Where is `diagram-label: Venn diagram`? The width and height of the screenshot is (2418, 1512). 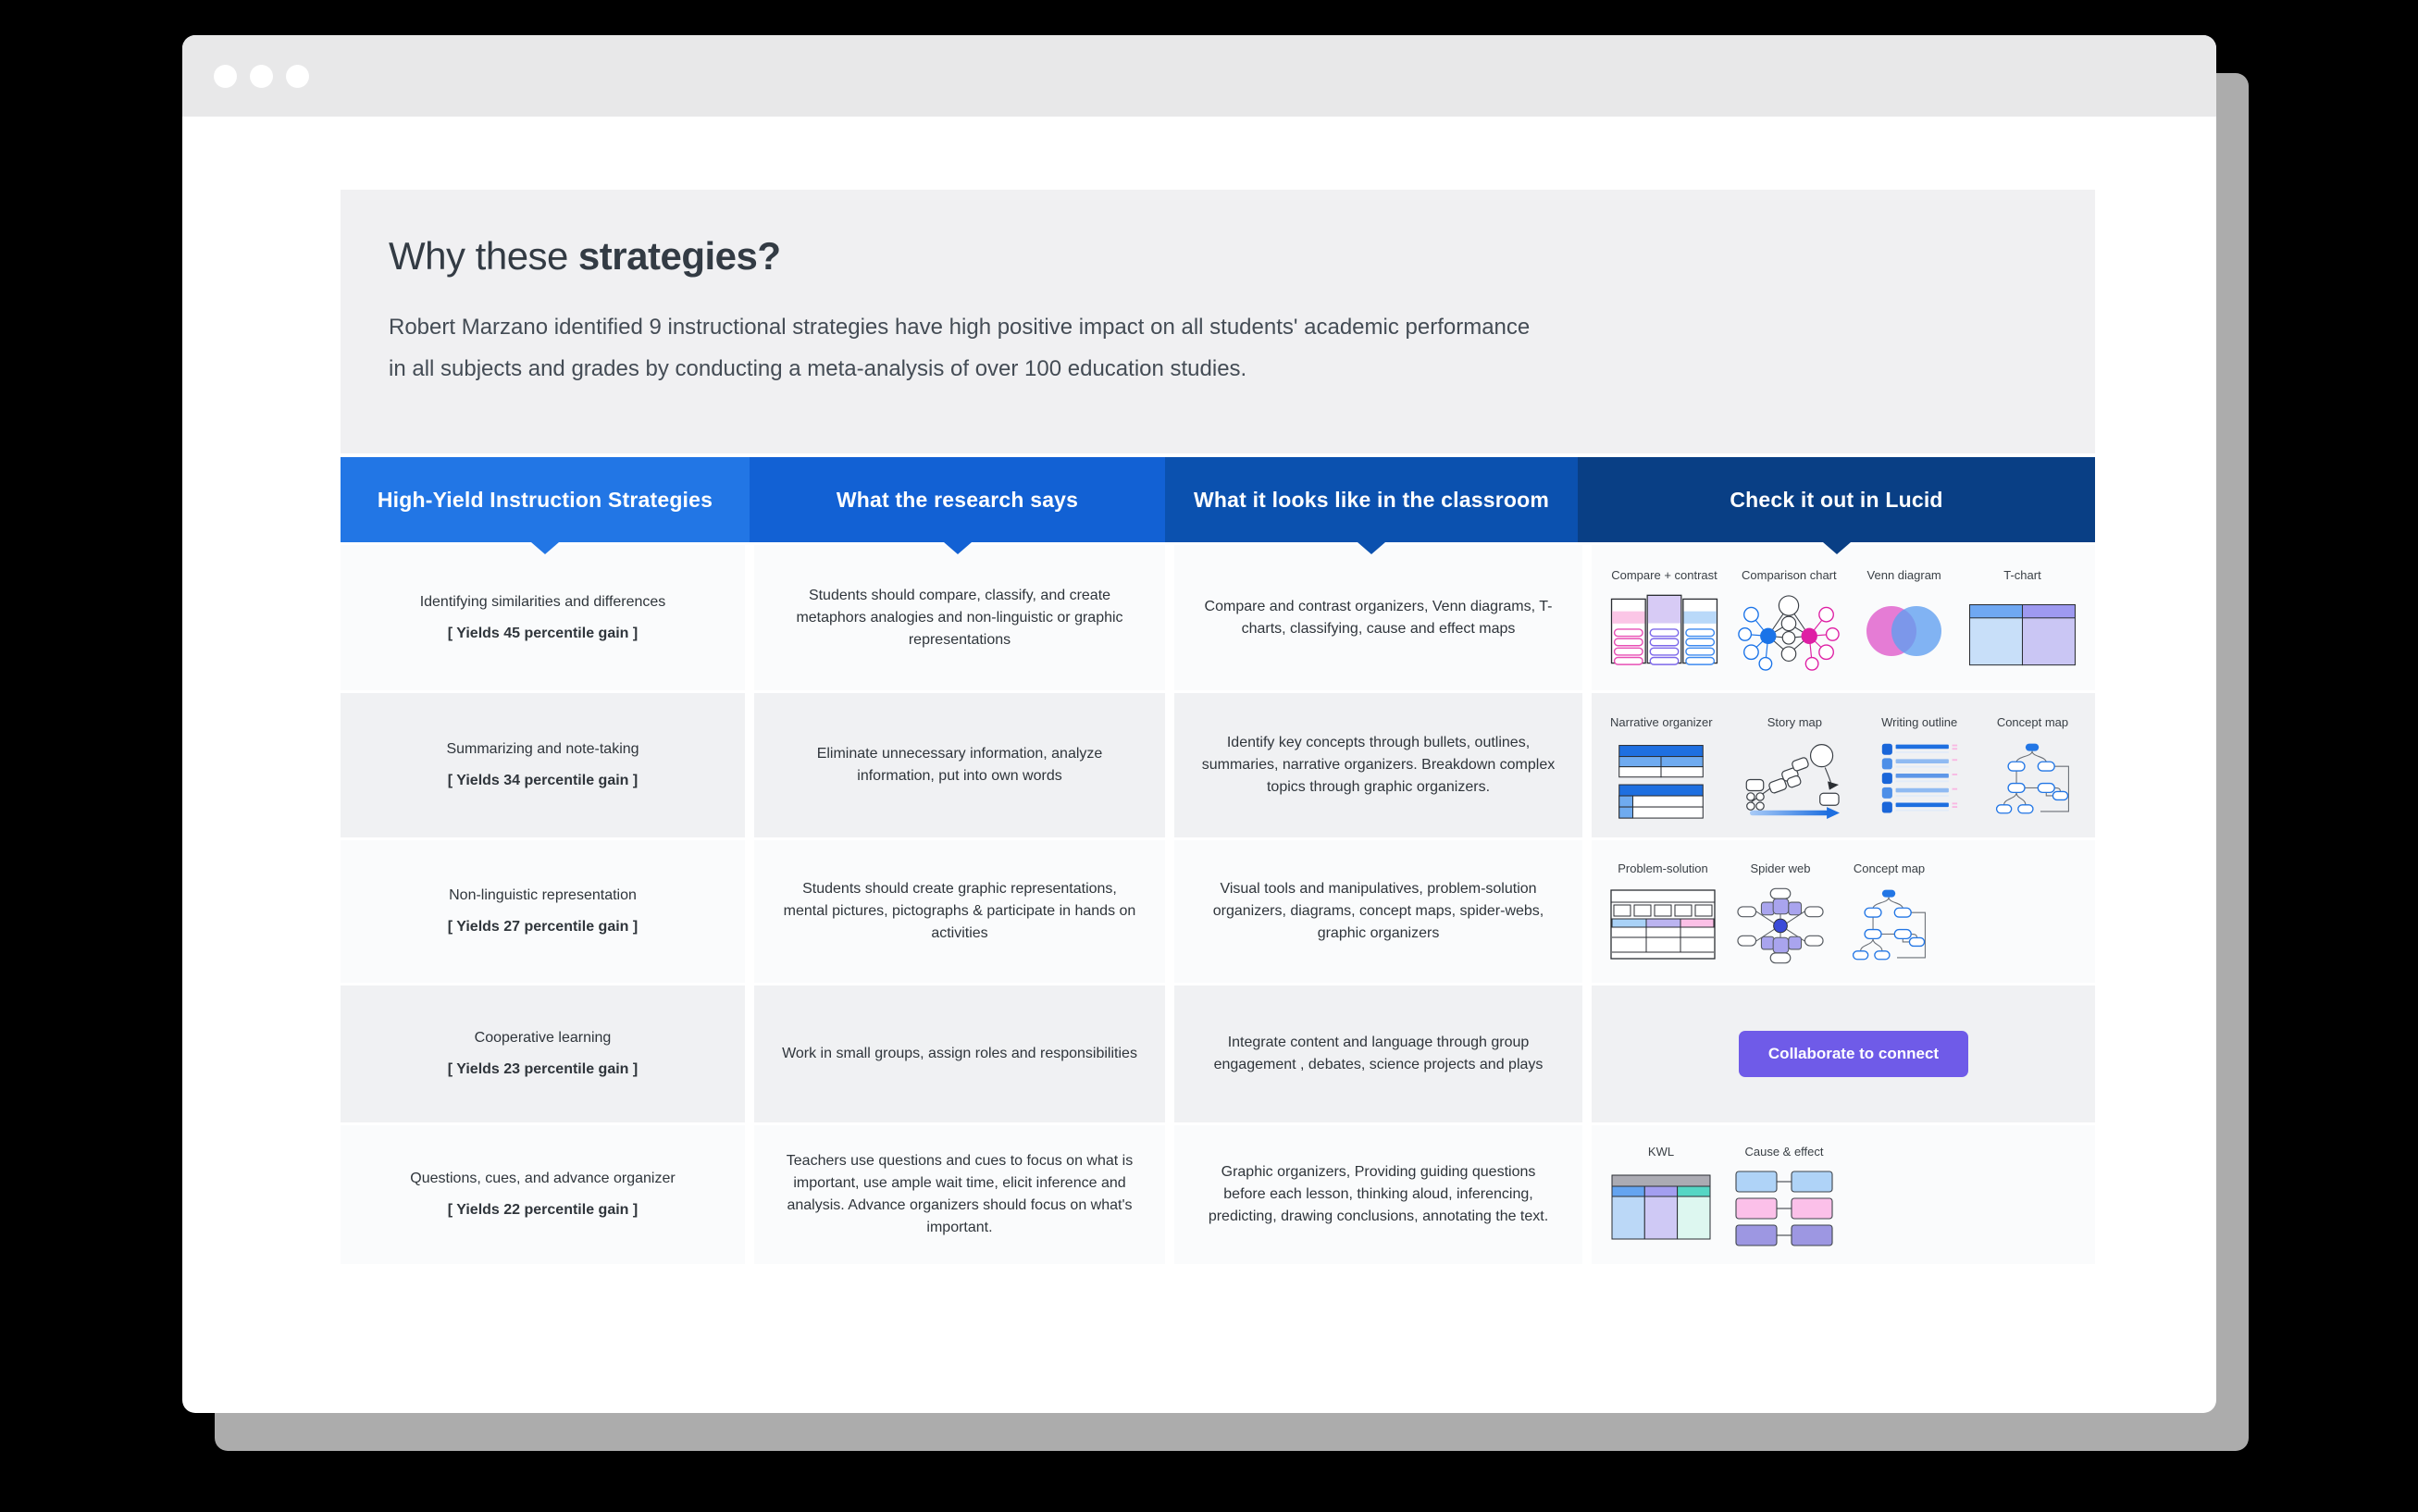
diagram-label: Venn diagram is located at coordinates (1903, 574).